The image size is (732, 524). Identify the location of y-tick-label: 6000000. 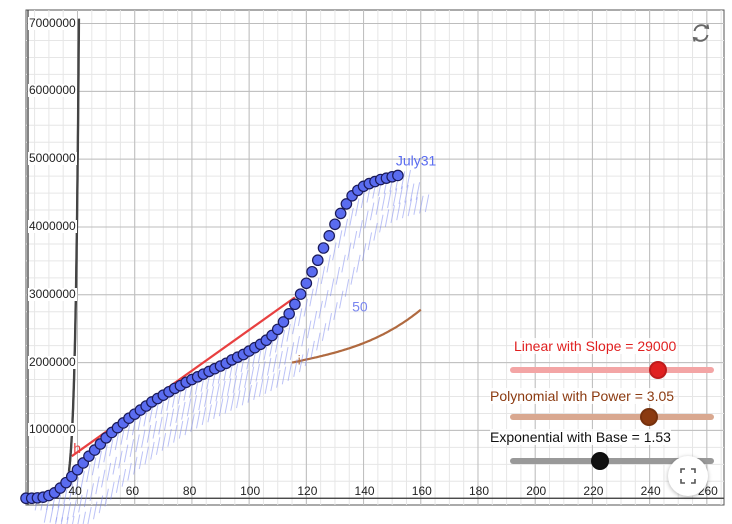
(52, 90).